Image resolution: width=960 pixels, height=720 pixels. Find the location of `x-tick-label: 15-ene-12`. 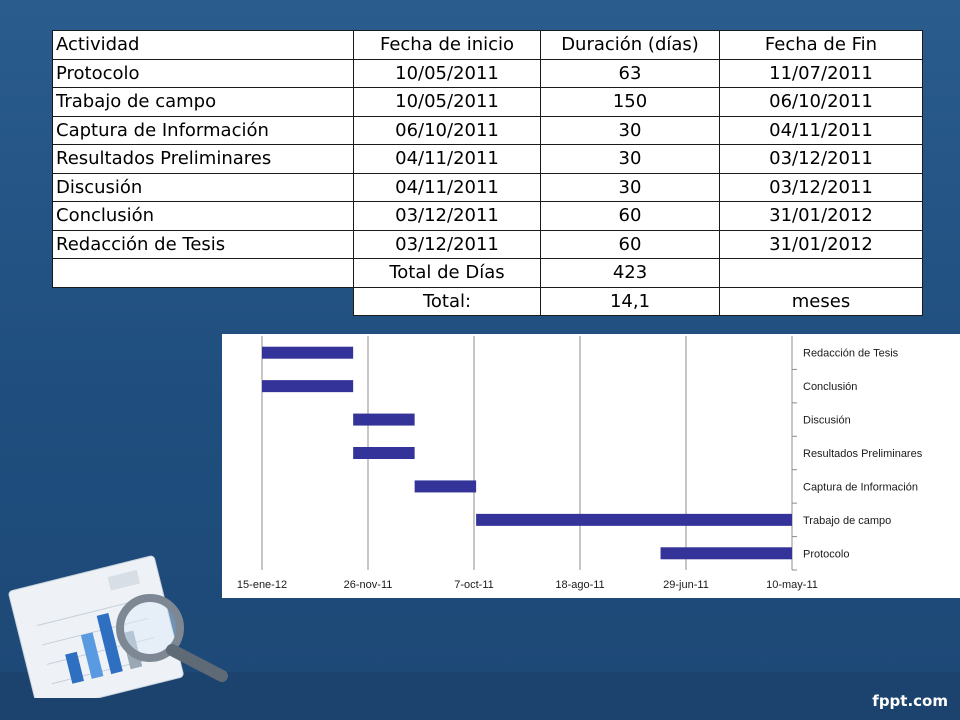

x-tick-label: 15-ene-12 is located at coordinates (262, 585).